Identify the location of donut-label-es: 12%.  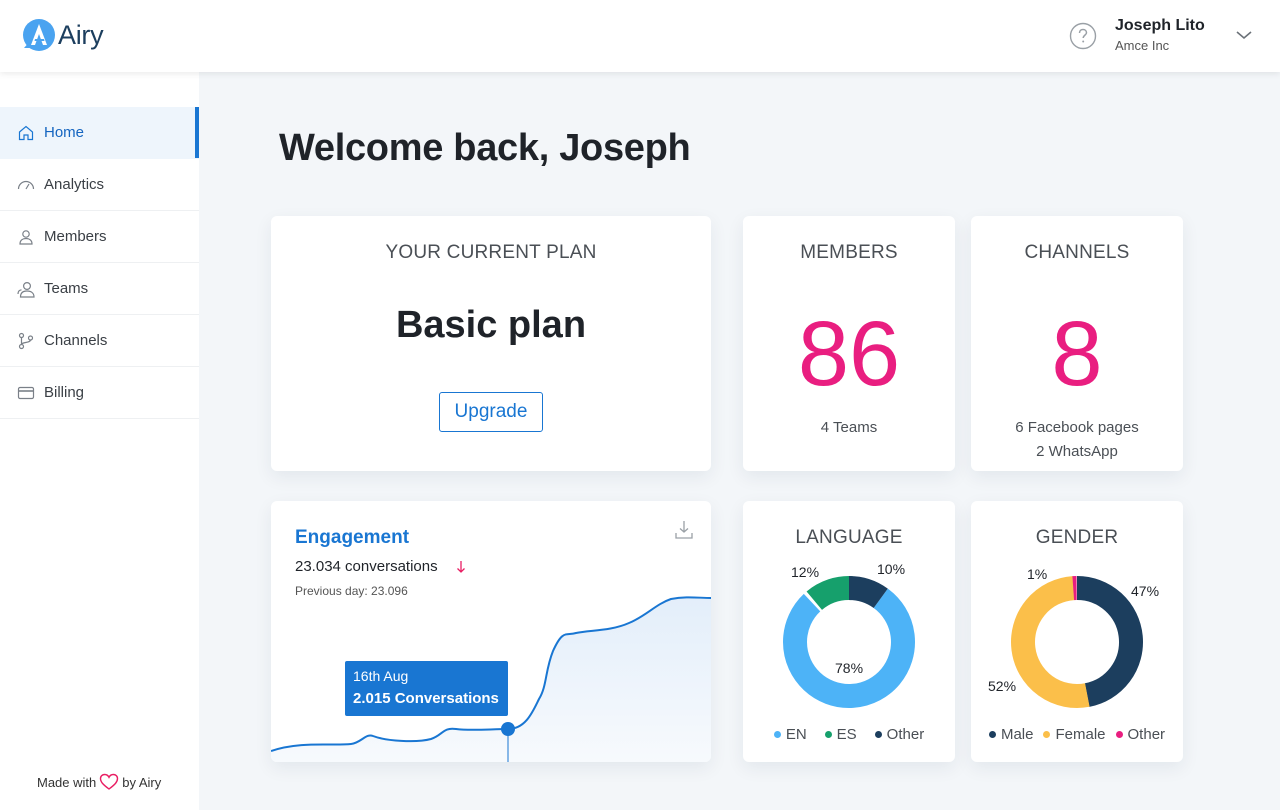
(805, 572).